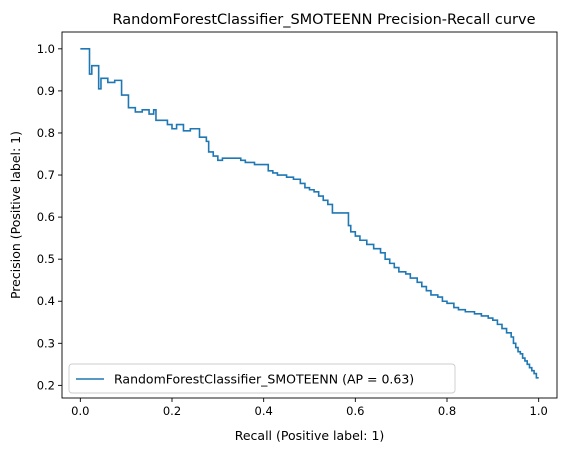 This screenshot has width=567, height=453. Describe the element at coordinates (309, 408) in the screenshot. I see `x-axis-ticks: 0.0 0.2 0.4 0.6 0.8 1.0` at that location.